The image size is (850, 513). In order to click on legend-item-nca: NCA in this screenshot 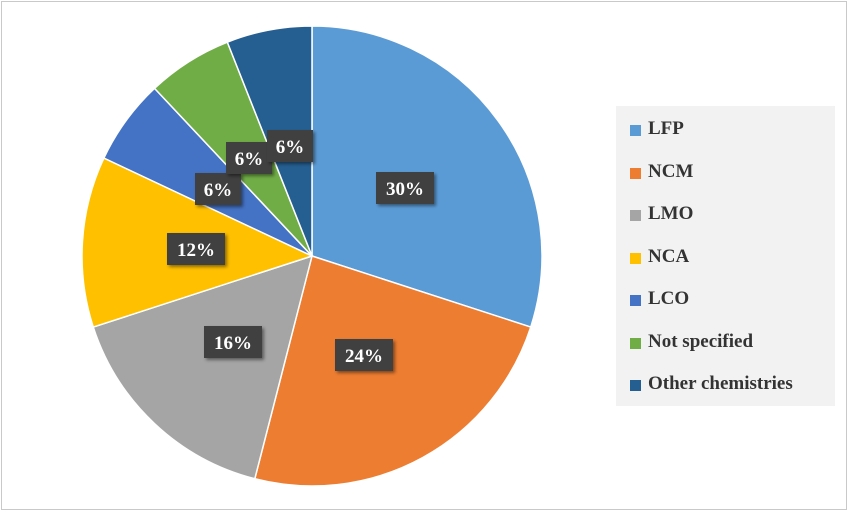, I will do `click(725, 266)`.